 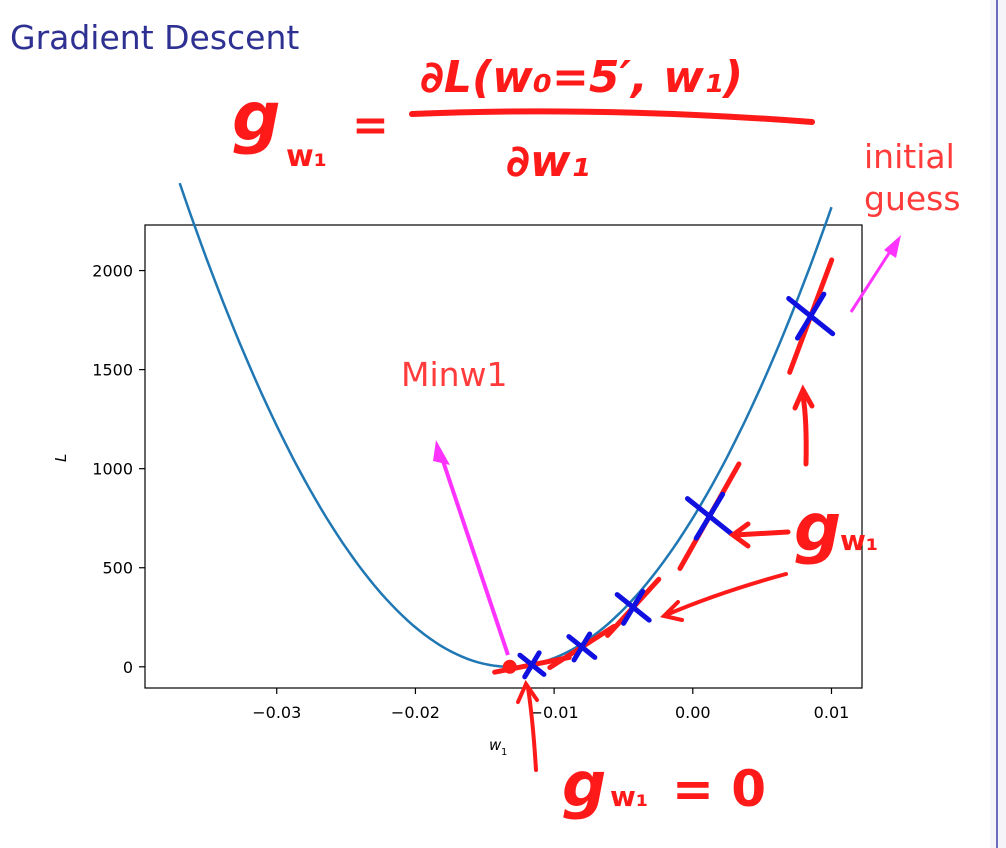 I want to click on y-ticks: 0 500 1000 1500 2000, so click(x=118, y=469).